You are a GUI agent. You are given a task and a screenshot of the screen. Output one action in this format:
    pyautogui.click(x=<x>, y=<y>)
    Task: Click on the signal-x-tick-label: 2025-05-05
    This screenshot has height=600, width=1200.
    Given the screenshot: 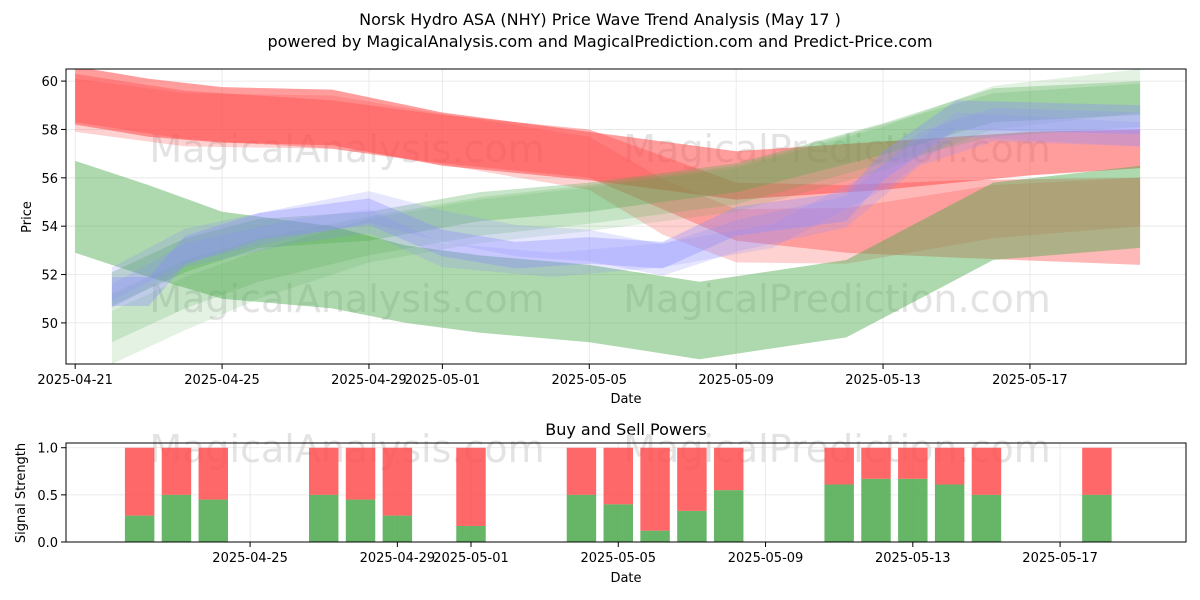 What is the action you would take?
    pyautogui.click(x=618, y=558)
    